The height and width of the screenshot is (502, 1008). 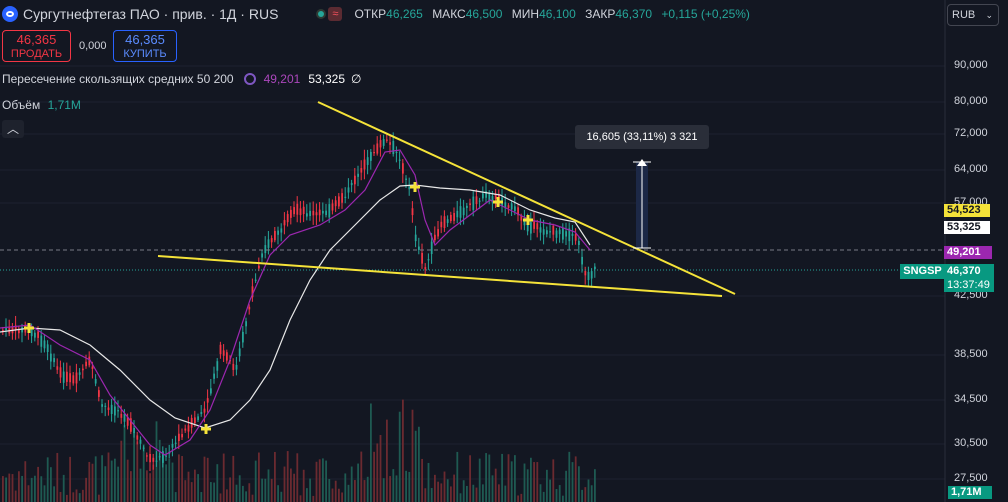 What do you see at coordinates (335, 14) in the screenshot?
I see `wave-icon: ≈` at bounding box center [335, 14].